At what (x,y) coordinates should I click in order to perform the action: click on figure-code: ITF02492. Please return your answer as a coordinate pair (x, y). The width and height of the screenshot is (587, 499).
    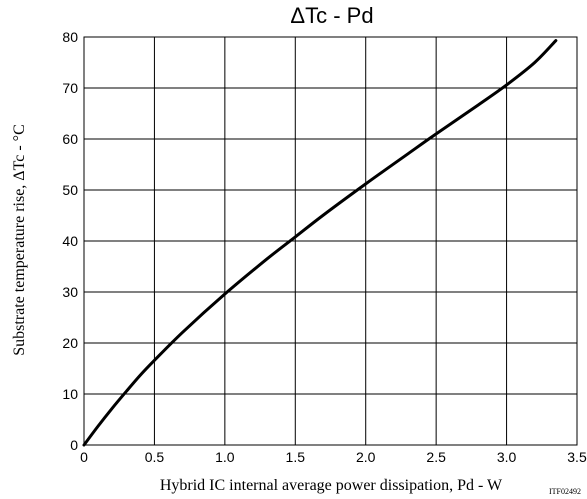
    Looking at the image, I should click on (565, 491).